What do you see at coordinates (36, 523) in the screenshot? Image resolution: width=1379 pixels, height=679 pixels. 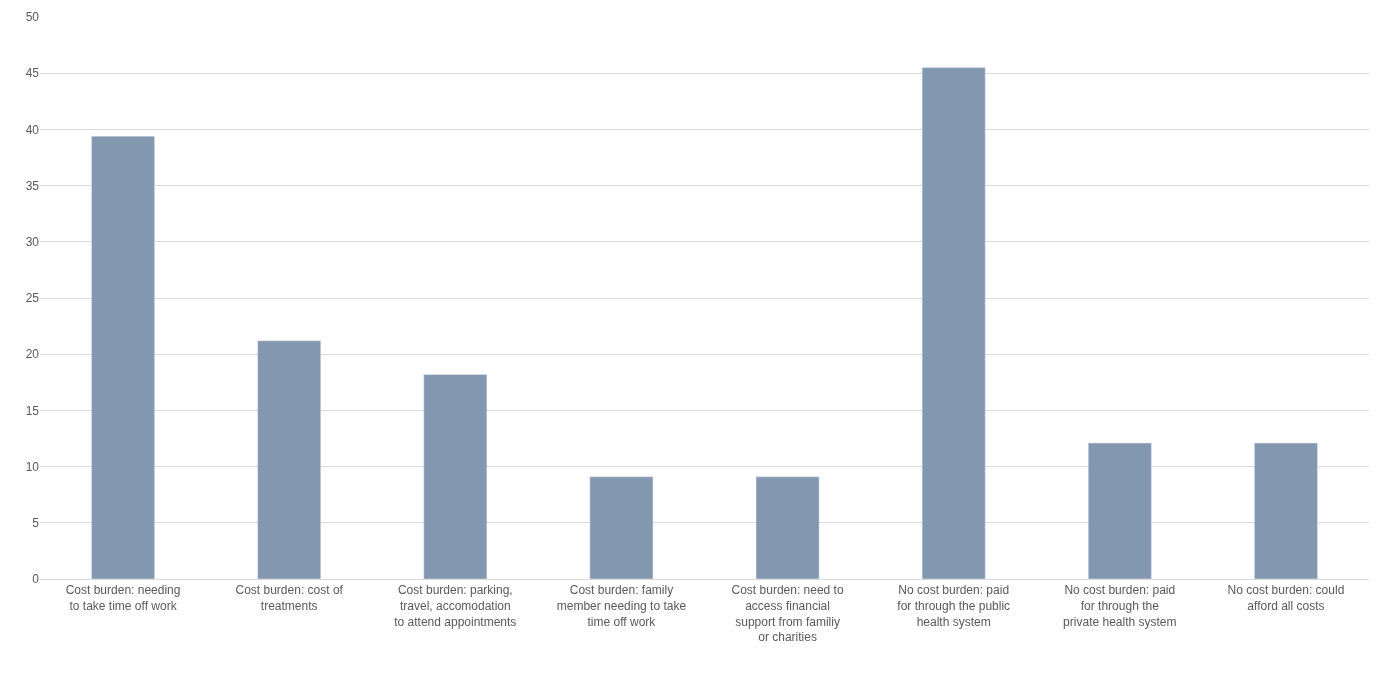 I see `y-tick-label: 5` at bounding box center [36, 523].